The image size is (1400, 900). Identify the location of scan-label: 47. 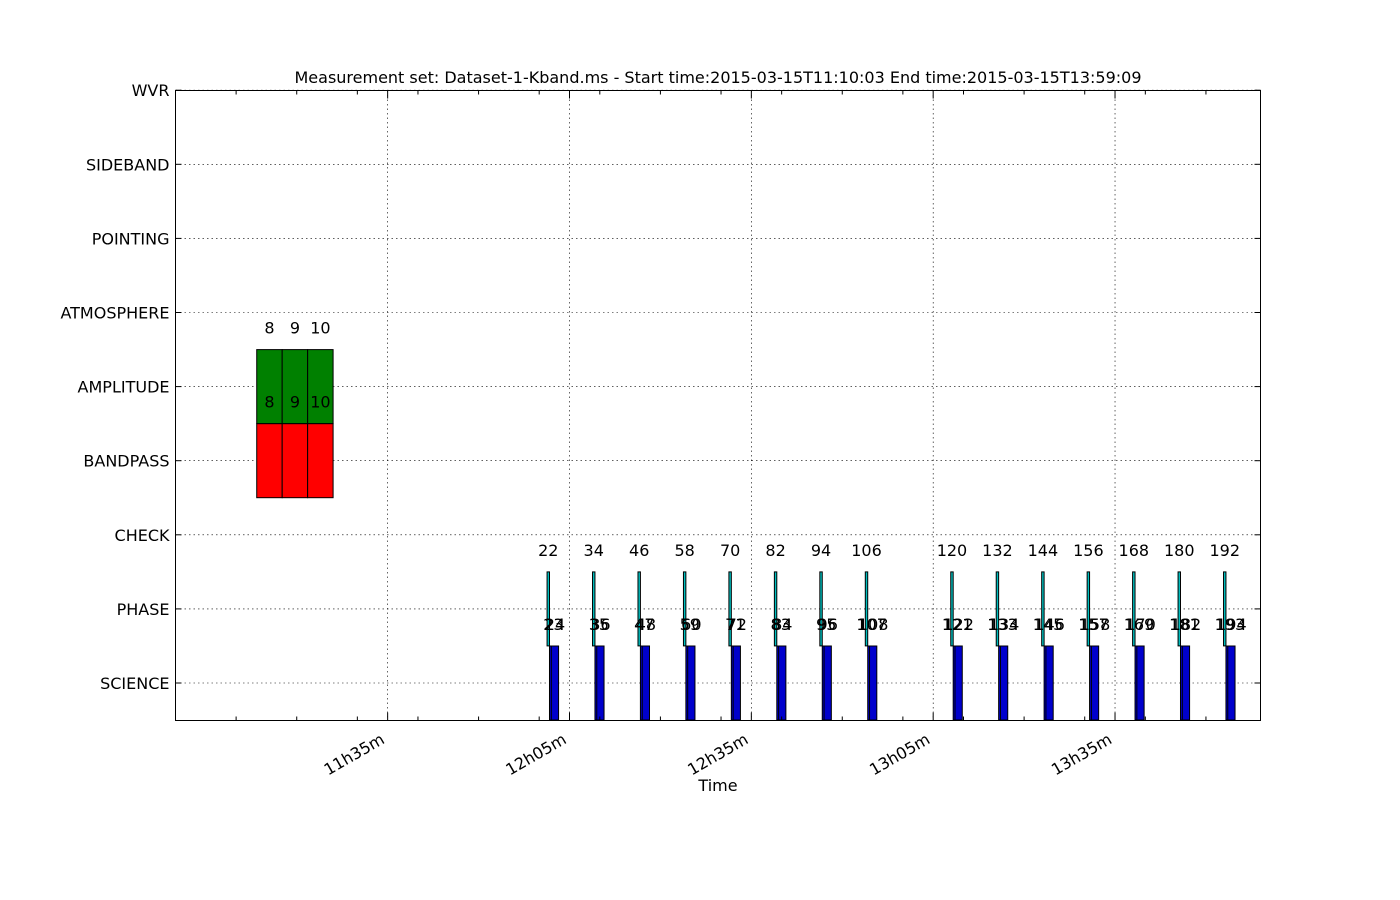
(644, 624).